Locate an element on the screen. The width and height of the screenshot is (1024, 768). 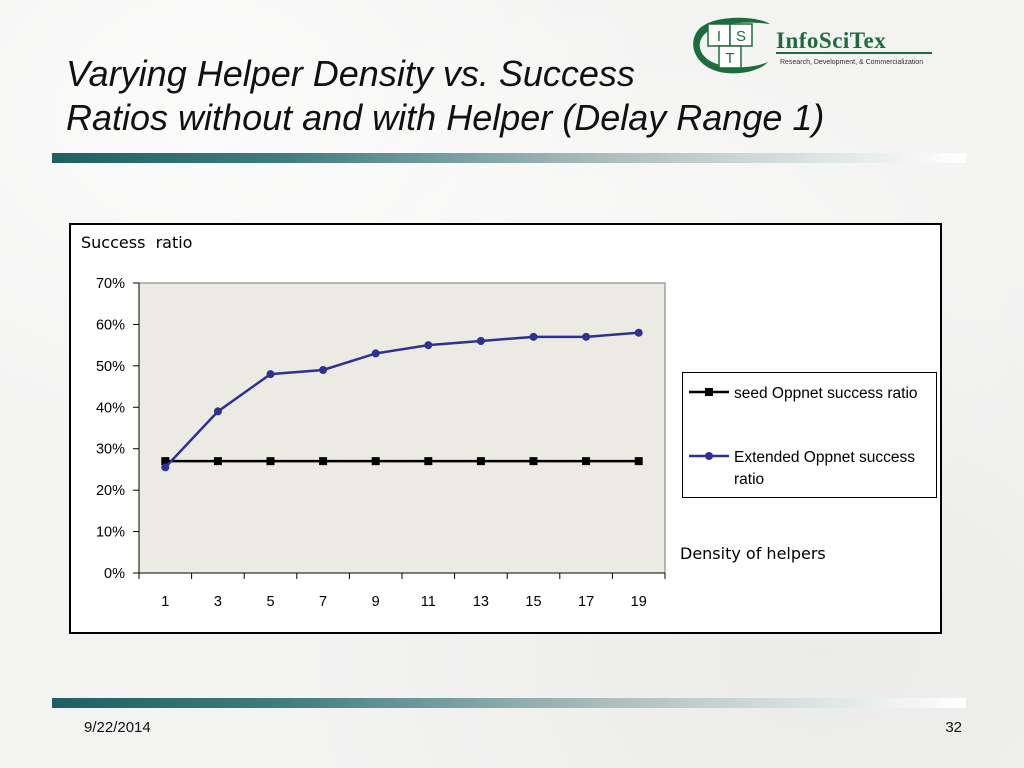
y-axis-title: Success ratio is located at coordinates (137, 242).